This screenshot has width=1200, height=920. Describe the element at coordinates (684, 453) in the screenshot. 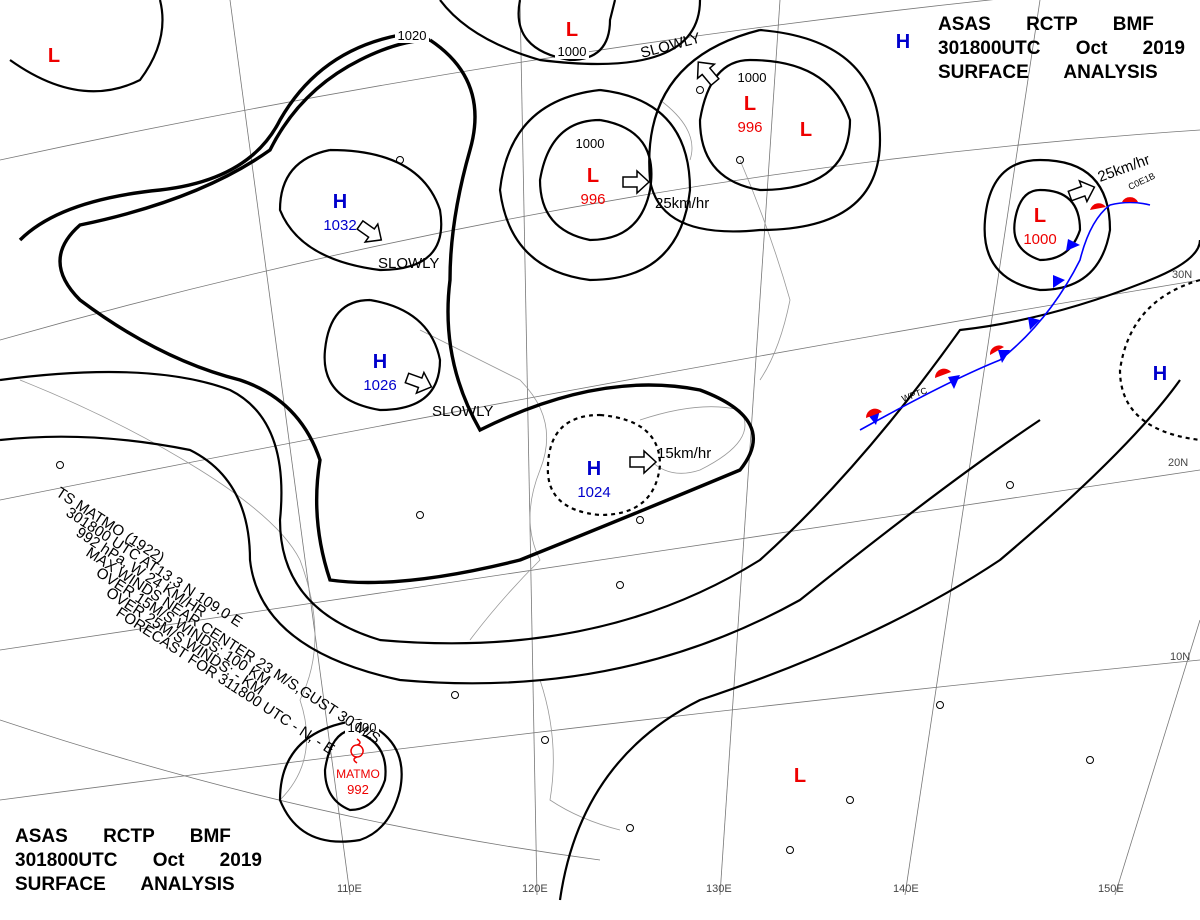

I see `motion-label: 15km/hr` at that location.